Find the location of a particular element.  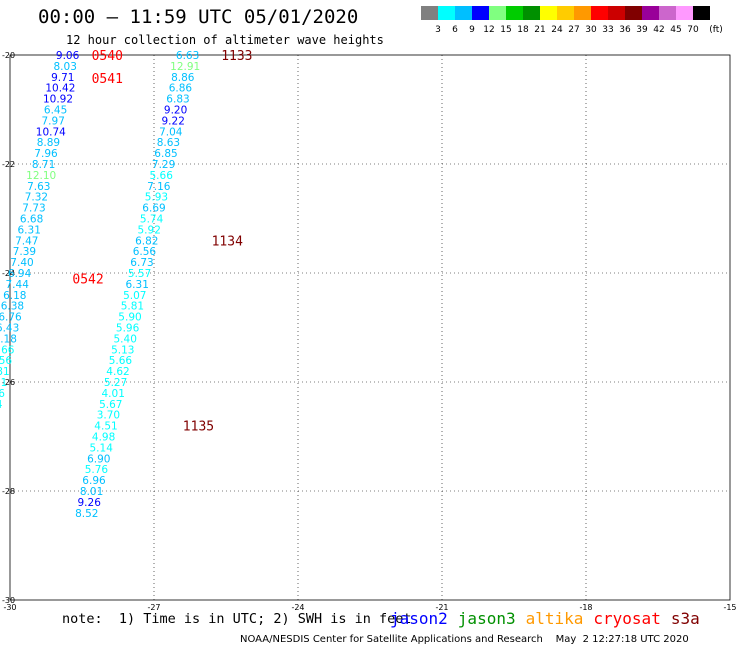

wave-height-label: 5.96 is located at coordinates (128, 329).